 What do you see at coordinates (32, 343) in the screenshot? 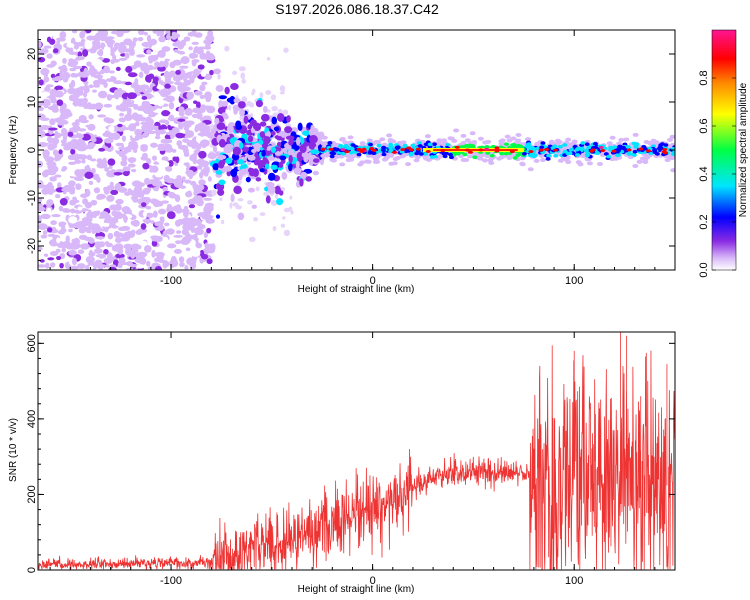
I see `snr-ytick-label: 600` at bounding box center [32, 343].